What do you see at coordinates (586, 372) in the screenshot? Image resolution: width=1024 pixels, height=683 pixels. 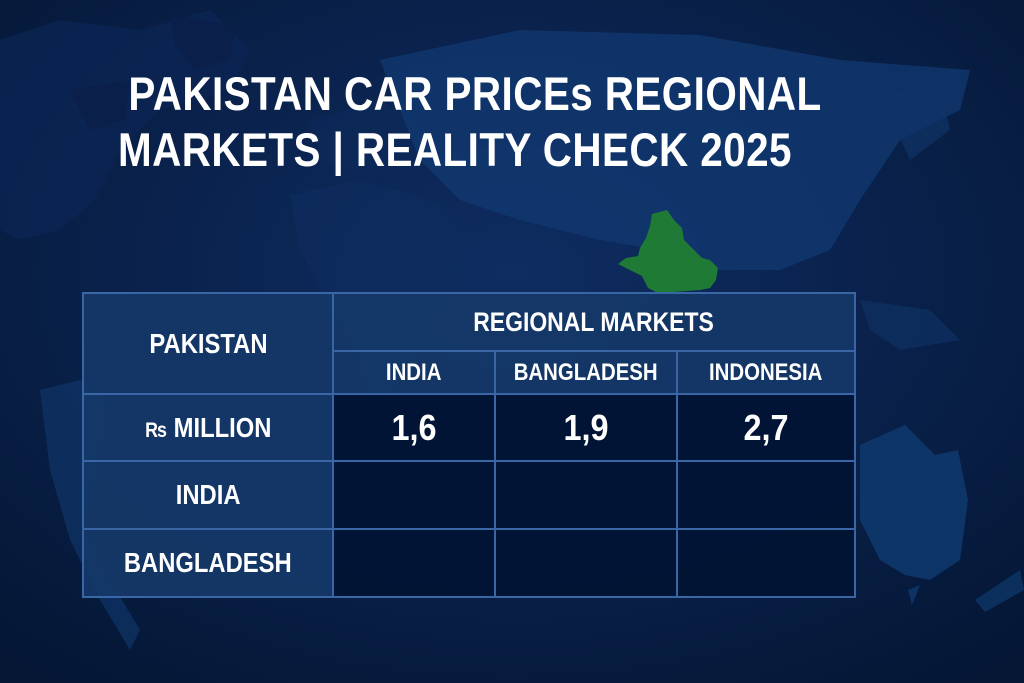 I see `column-header-bangladesh: BANGLADESH` at bounding box center [586, 372].